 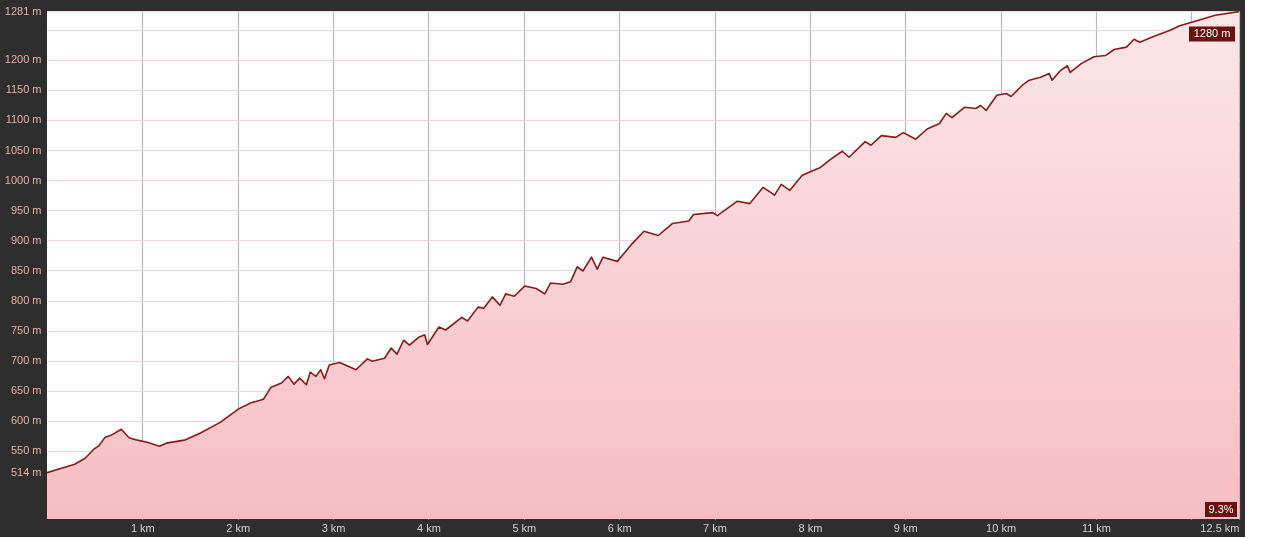 I want to click on x-tick-label: 10 km, so click(x=1001, y=527).